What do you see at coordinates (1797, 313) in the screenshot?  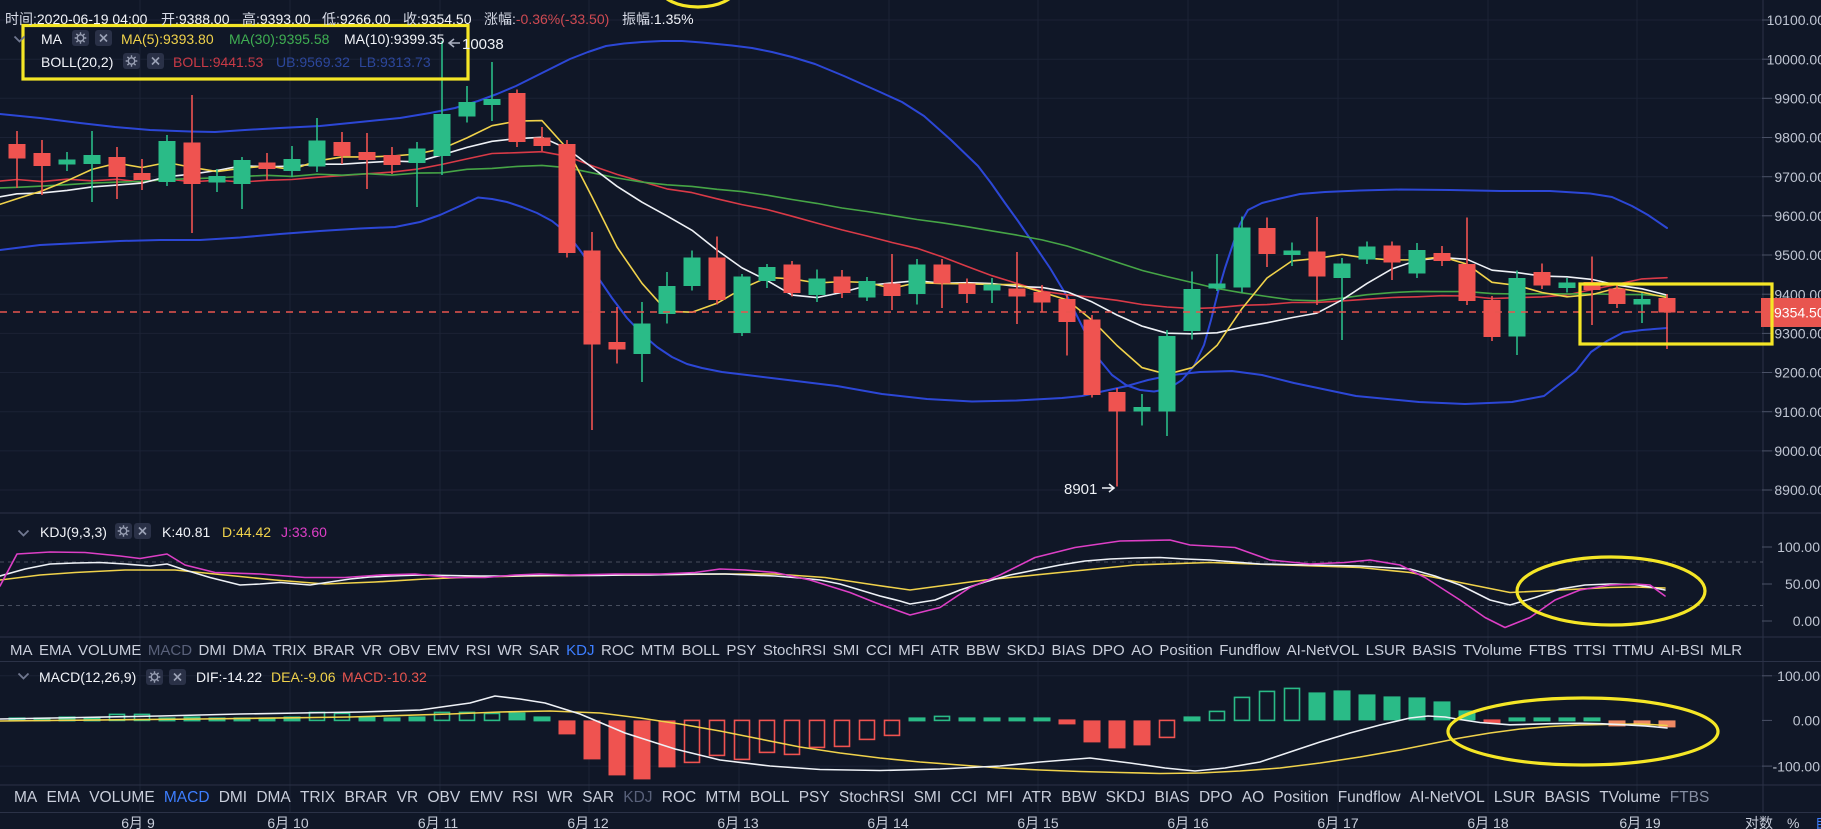 I see `svg-text: 9354.50` at bounding box center [1797, 313].